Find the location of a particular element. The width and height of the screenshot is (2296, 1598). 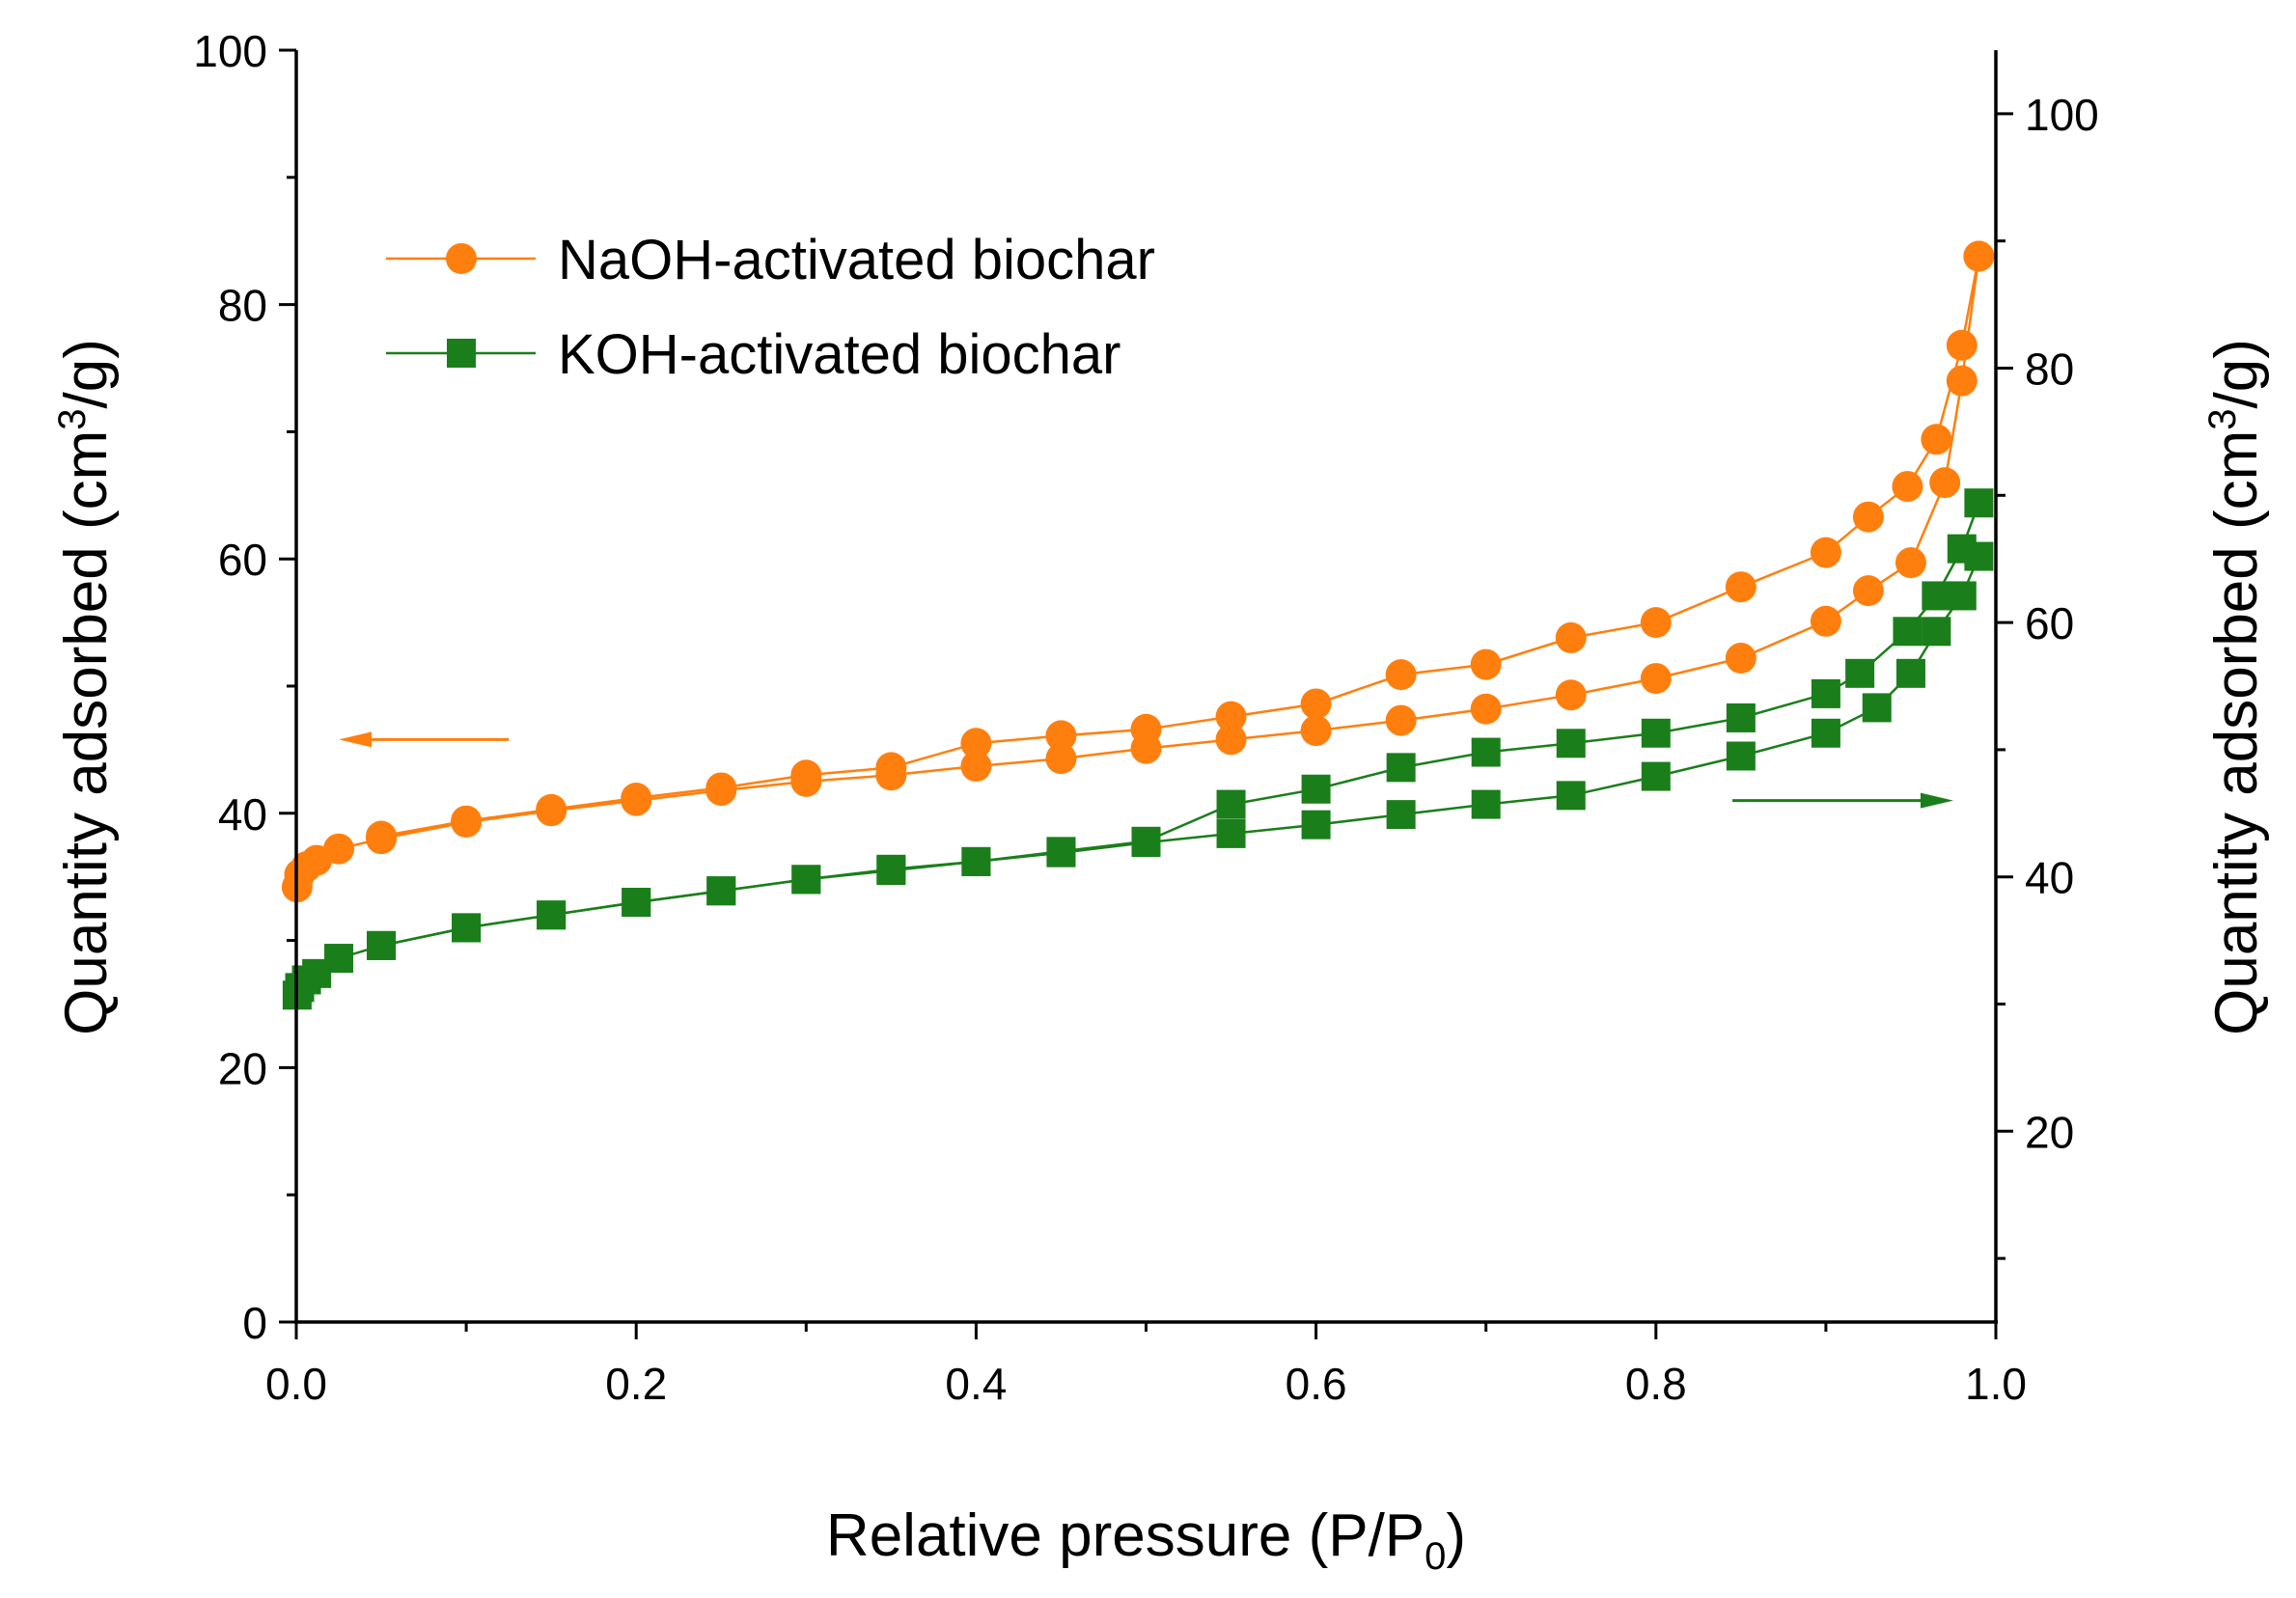

x-axis-title: Relative pressure (P/P0) is located at coordinates (1146, 1540).